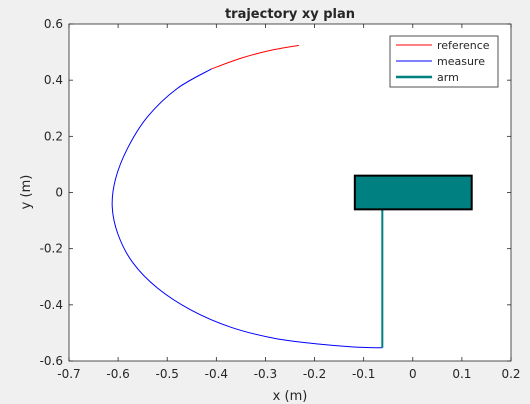 The width and height of the screenshot is (530, 404). Describe the element at coordinates (265, 374) in the screenshot. I see `x-tick-label: -0.3` at that location.